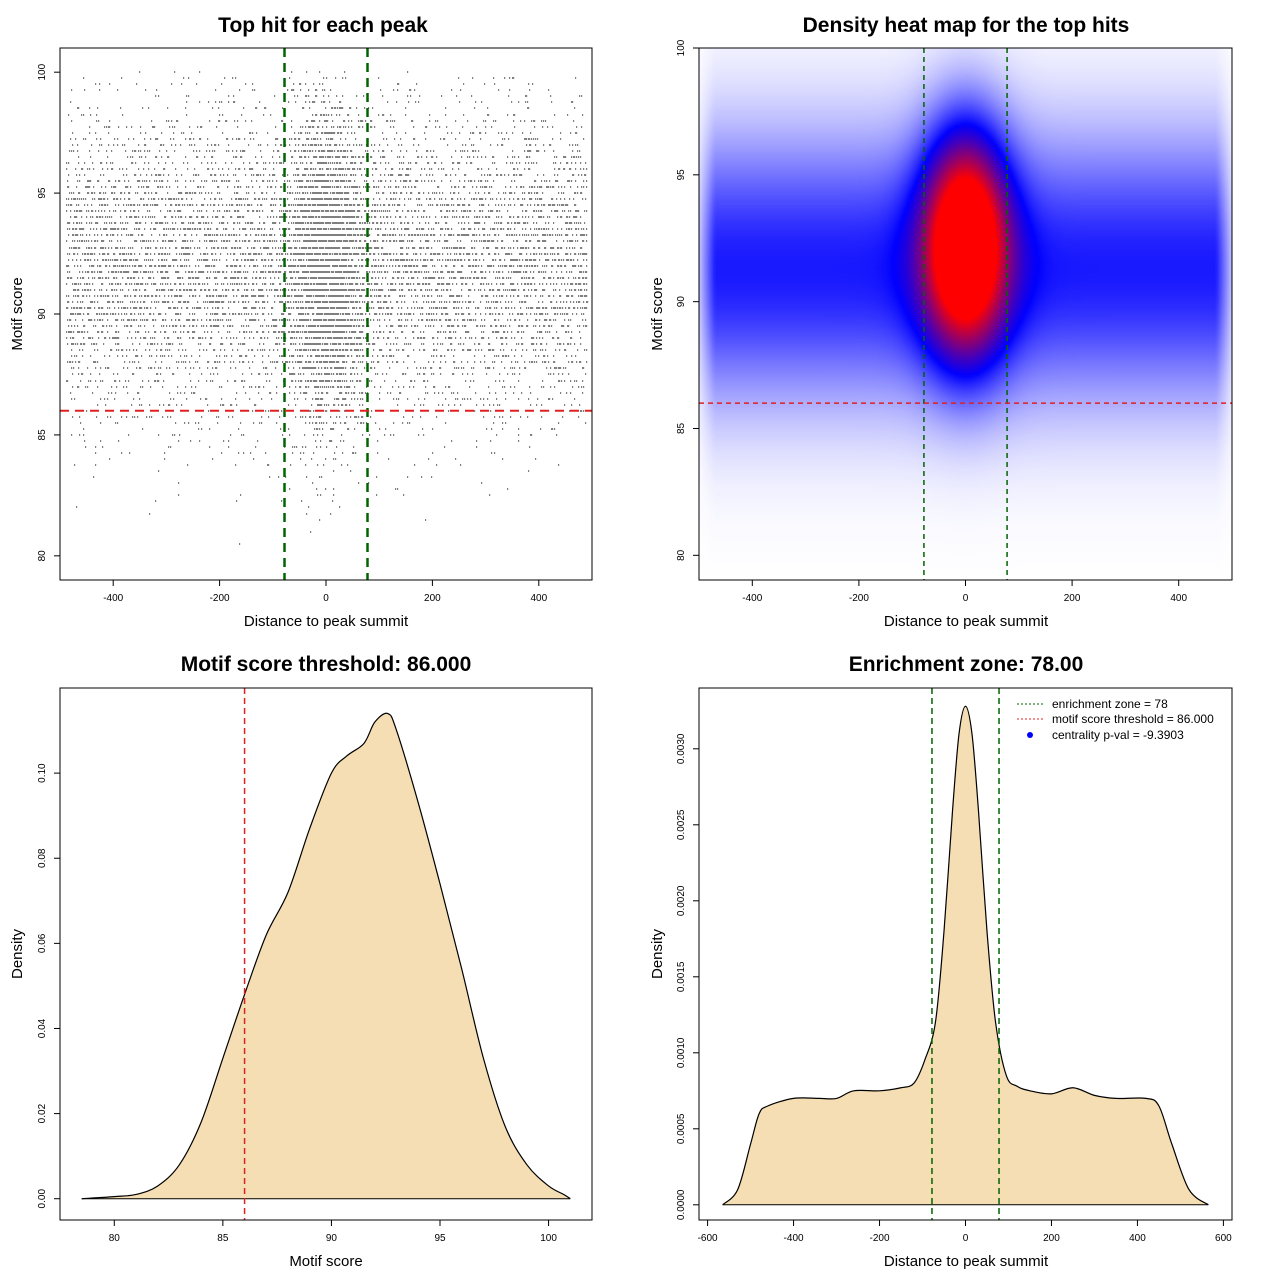 Image resolution: width=1280 pixels, height=1285 pixels. I want to click on heatmap-x-tick-label: -200, so click(859, 598).